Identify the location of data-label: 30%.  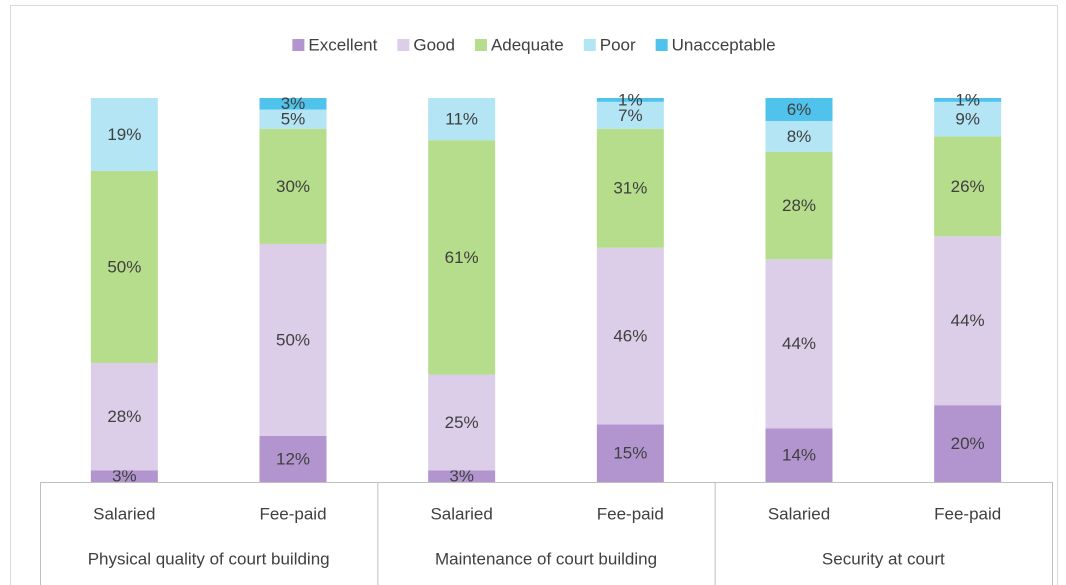
(293, 186).